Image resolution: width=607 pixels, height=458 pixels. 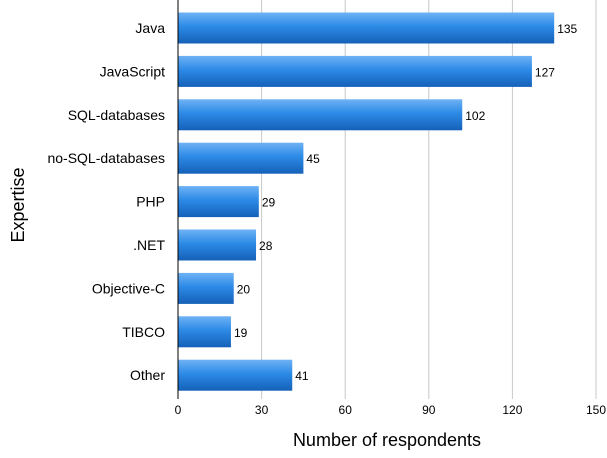 I want to click on category-label: JavaScript, so click(x=132, y=71).